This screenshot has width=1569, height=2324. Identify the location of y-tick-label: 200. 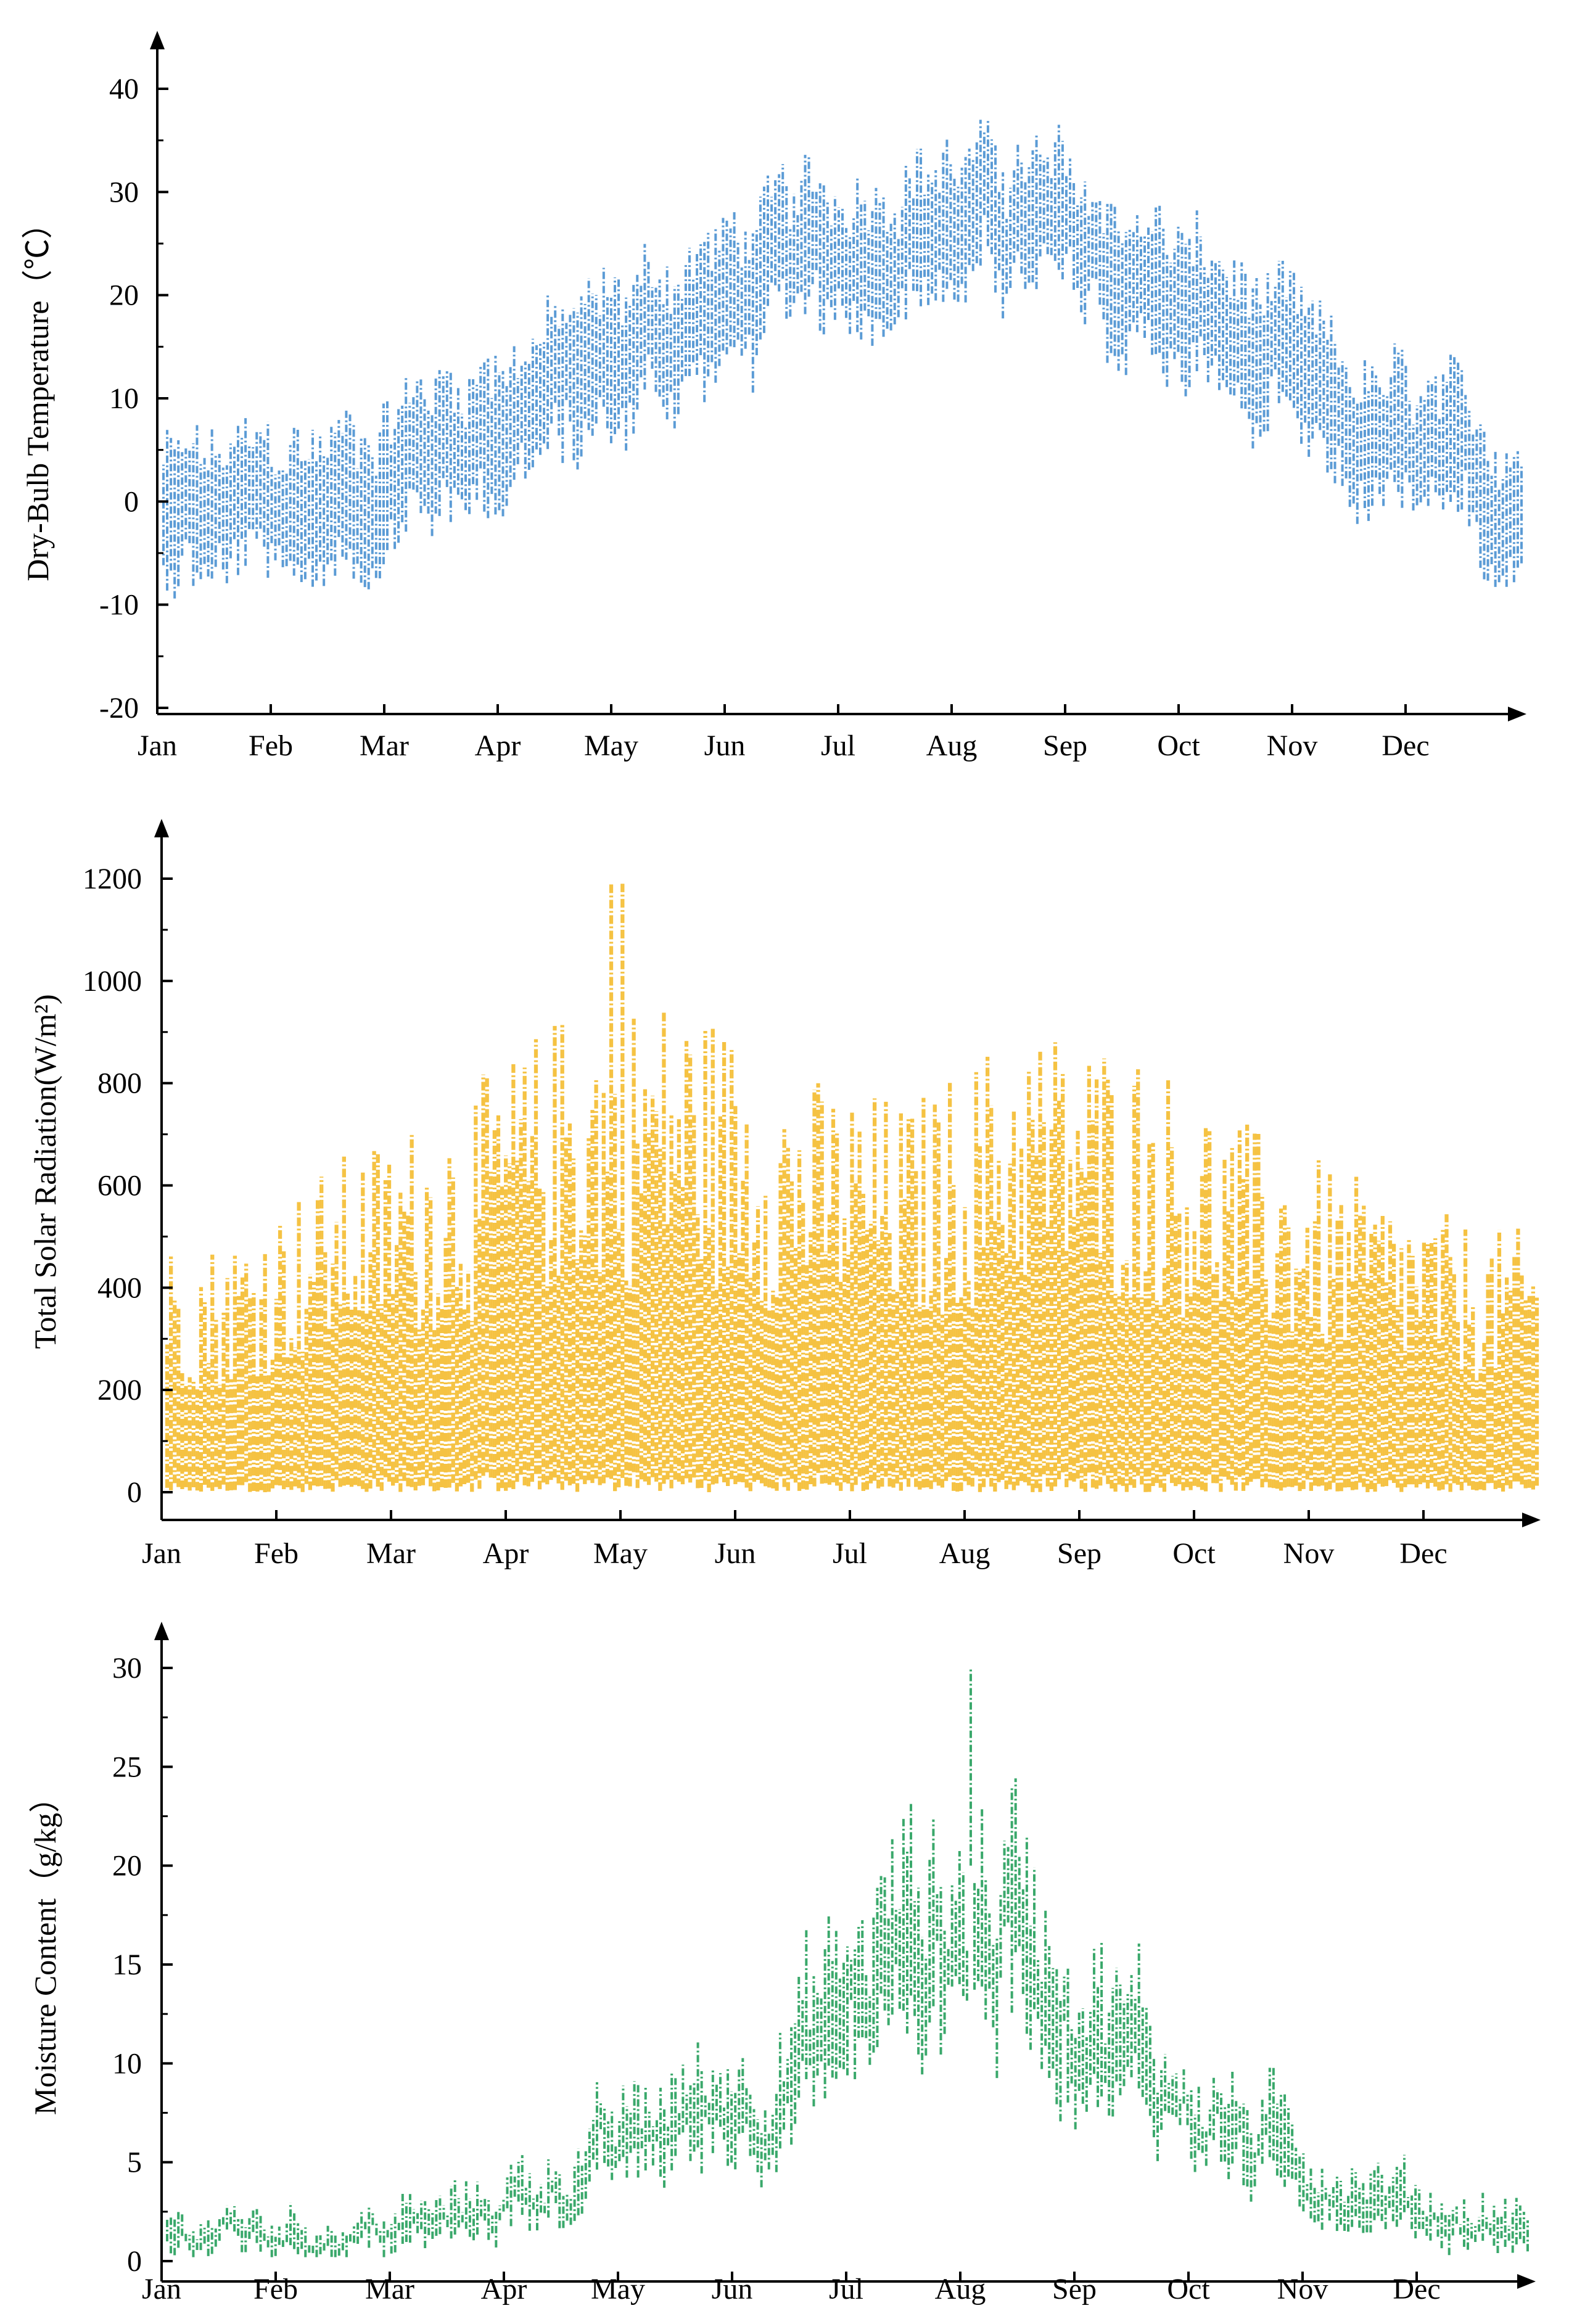
(119, 1390).